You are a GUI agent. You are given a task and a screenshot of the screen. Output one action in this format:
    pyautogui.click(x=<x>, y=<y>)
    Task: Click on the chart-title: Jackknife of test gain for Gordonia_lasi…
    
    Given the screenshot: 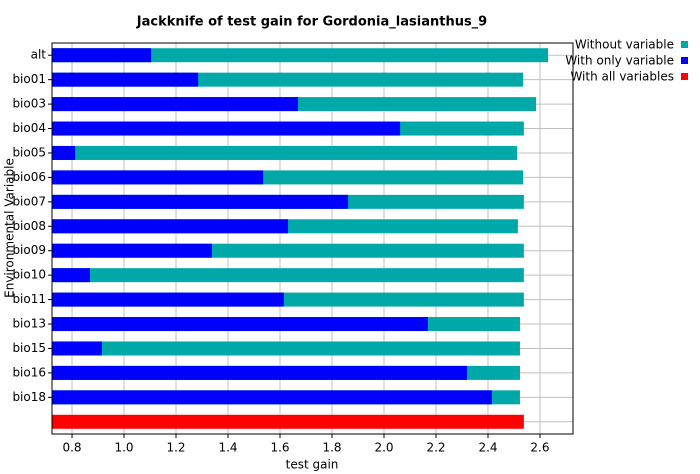 What is the action you would take?
    pyautogui.click(x=311, y=22)
    